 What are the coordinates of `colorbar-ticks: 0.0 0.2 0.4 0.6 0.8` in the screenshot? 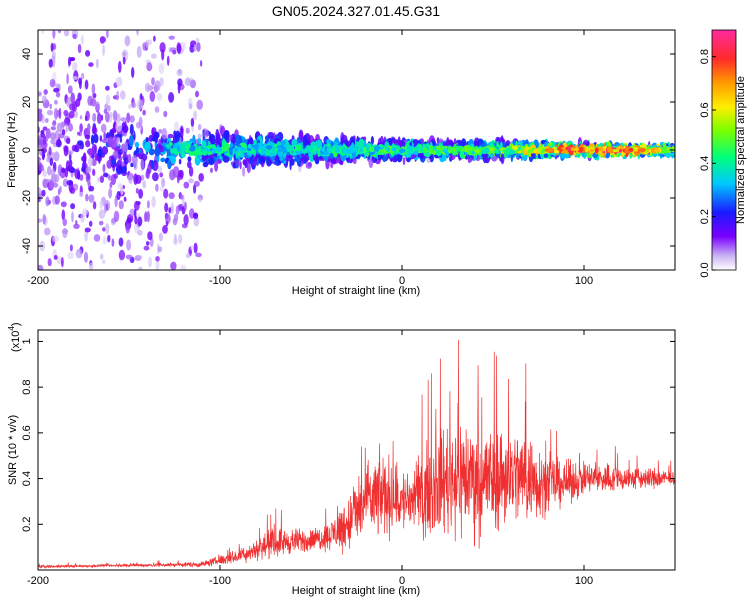 It's located at (707, 163).